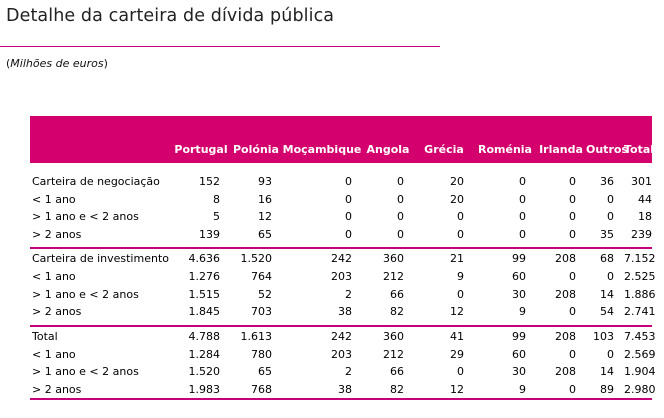 The image size is (664, 418). I want to click on table-row-group-total: Total 4.788 1.613 242 360 41 99 208 103 7.453, so click(343, 336).